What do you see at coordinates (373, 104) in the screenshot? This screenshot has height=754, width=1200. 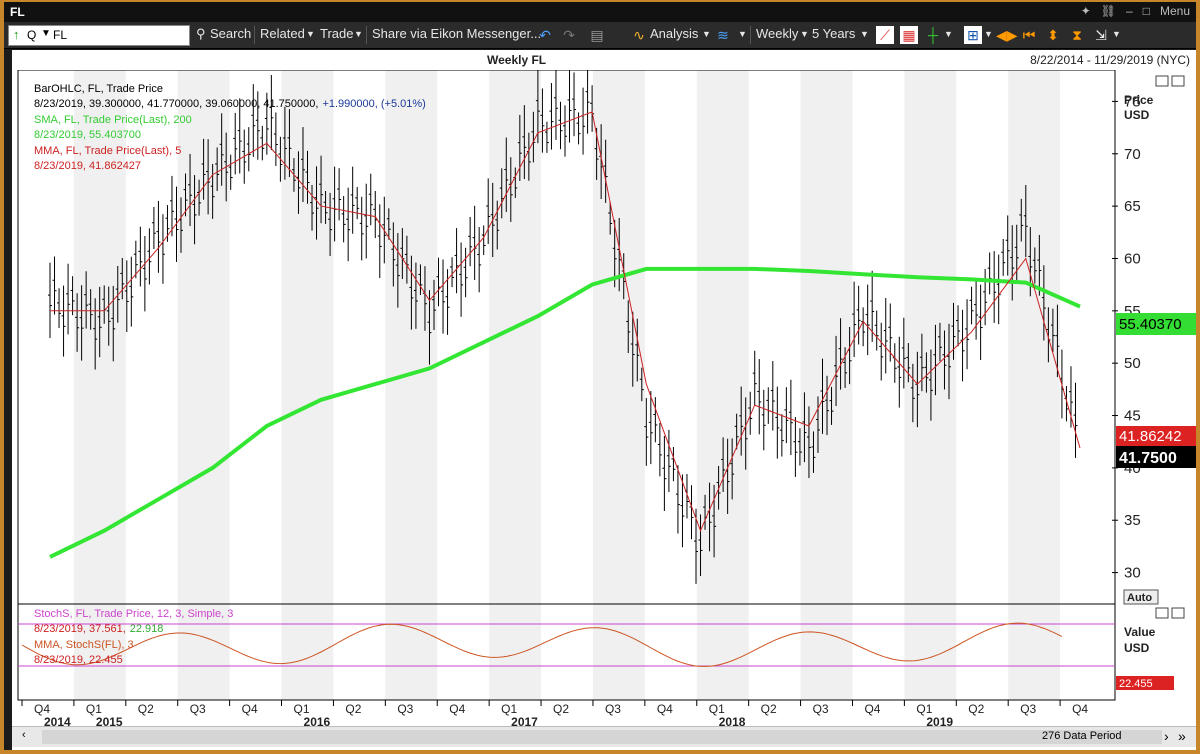 I see `legend-bar-change: +1.990000, (+5.01%)` at bounding box center [373, 104].